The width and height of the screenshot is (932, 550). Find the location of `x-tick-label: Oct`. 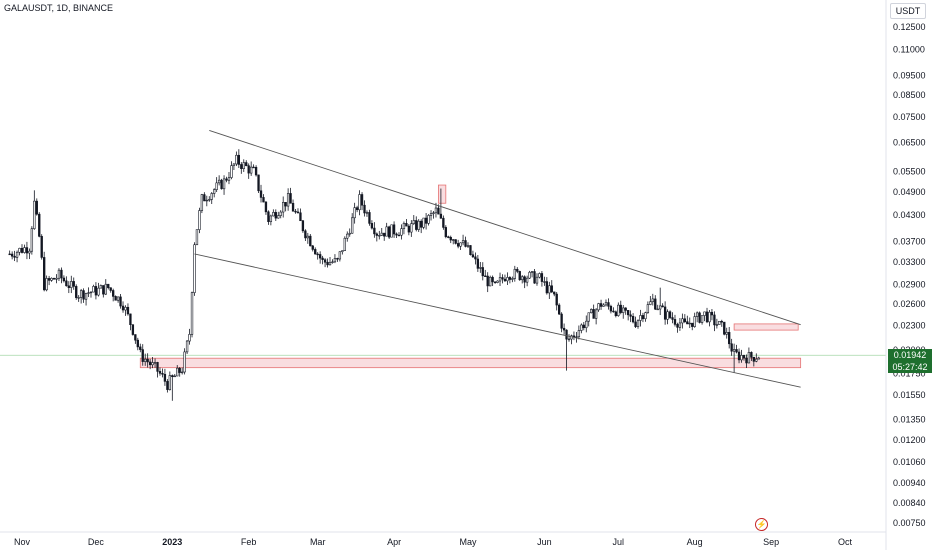

x-tick-label: Oct is located at coordinates (845, 542).